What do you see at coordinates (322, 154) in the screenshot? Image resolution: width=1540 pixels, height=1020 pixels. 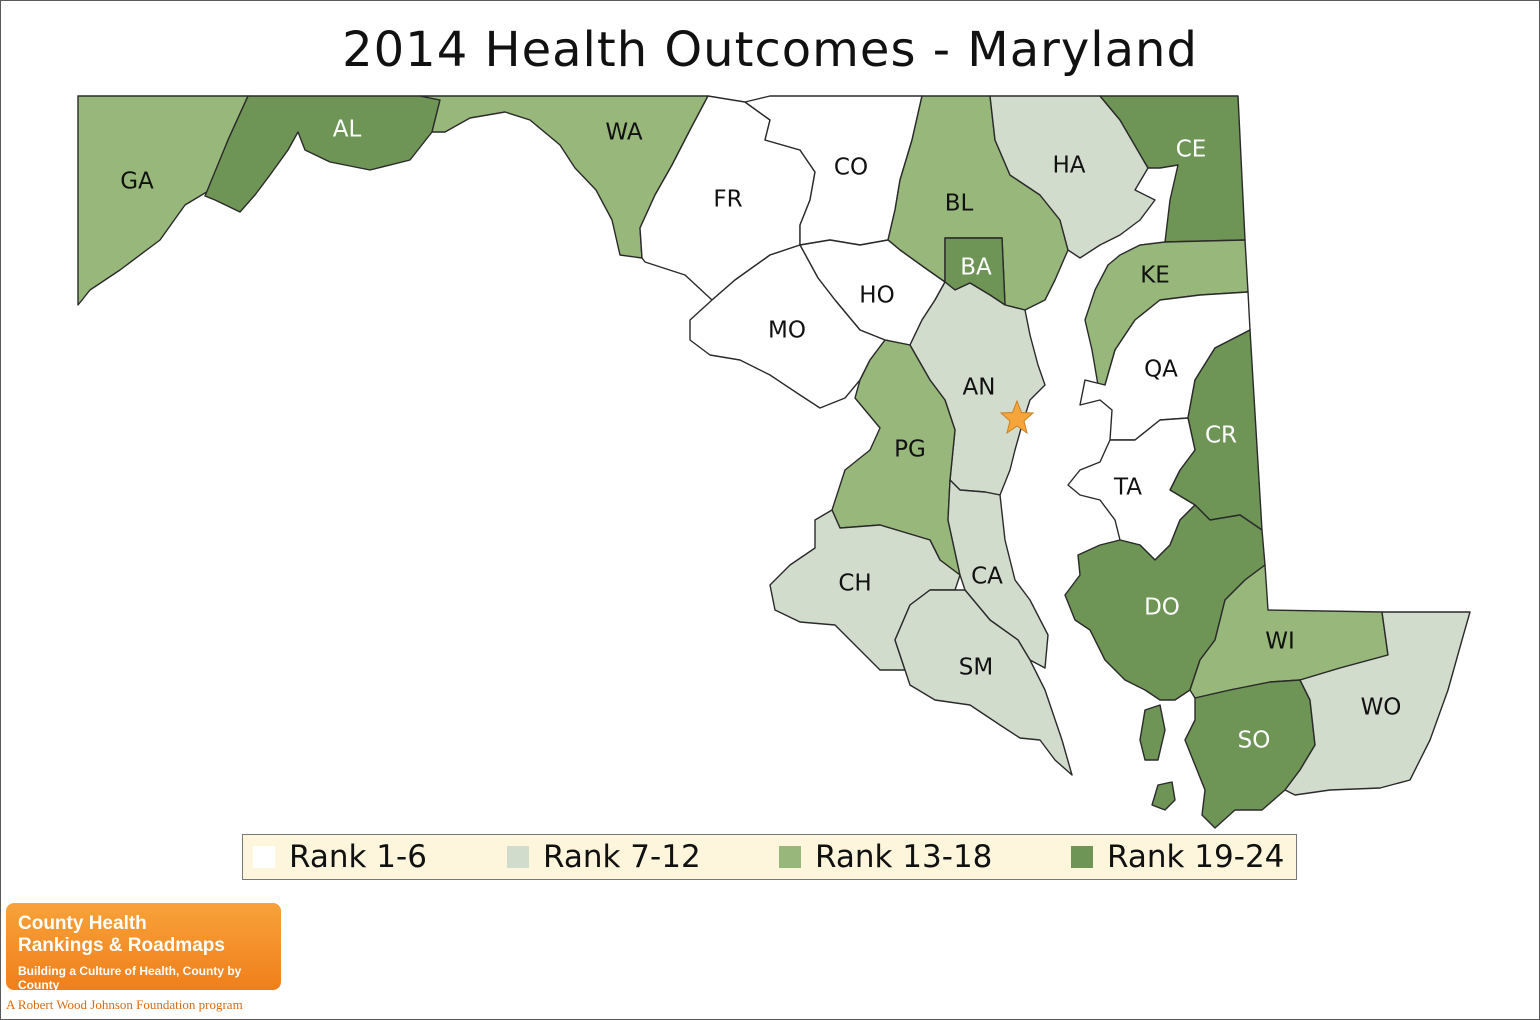 I see `county-AL` at bounding box center [322, 154].